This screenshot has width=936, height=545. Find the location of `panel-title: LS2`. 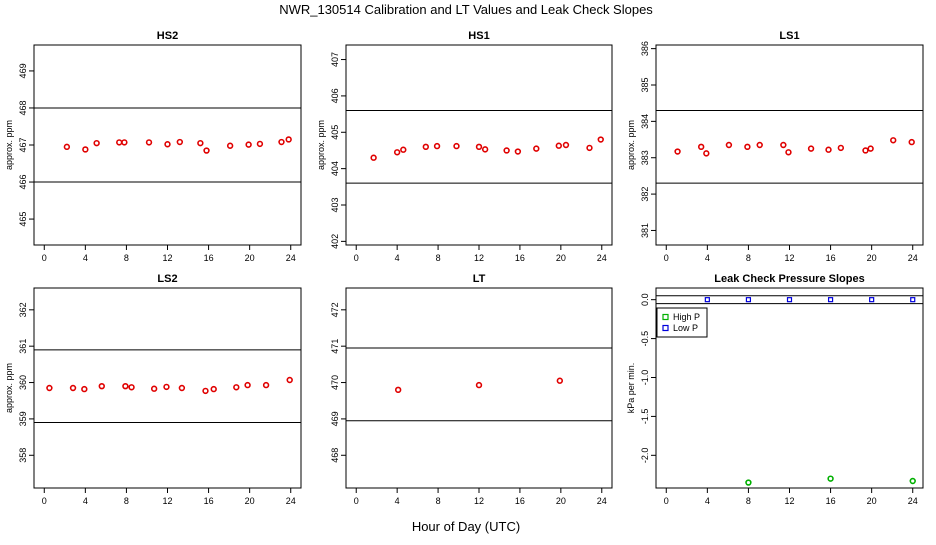

panel-title: LS2 is located at coordinates (167, 279).